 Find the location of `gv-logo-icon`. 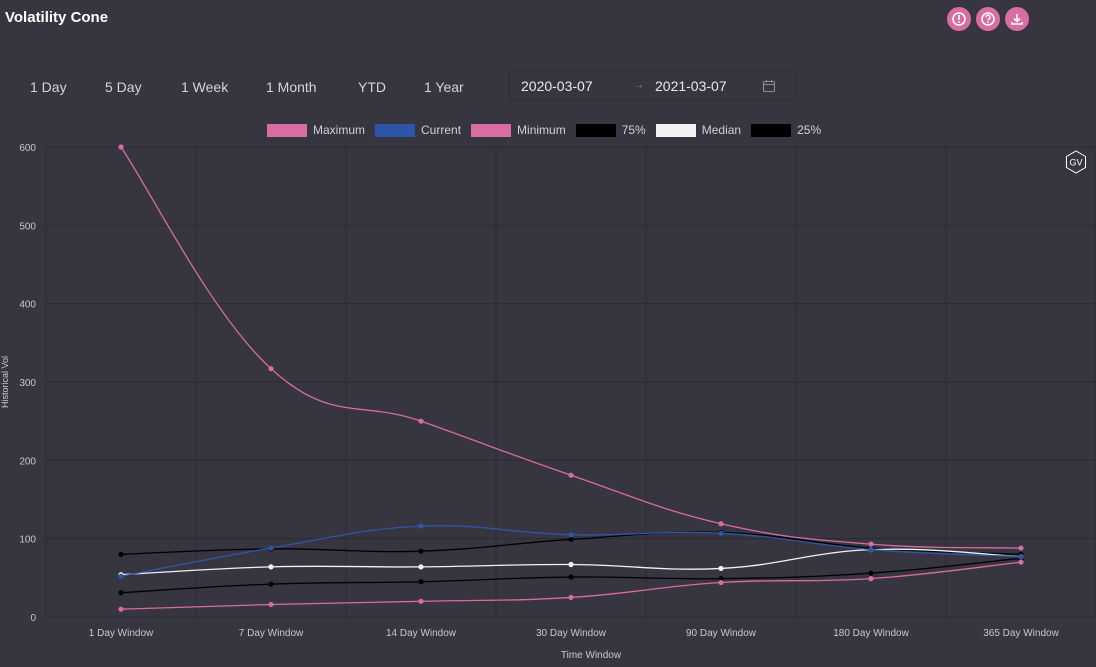

gv-logo-icon is located at coordinates (1076, 162).